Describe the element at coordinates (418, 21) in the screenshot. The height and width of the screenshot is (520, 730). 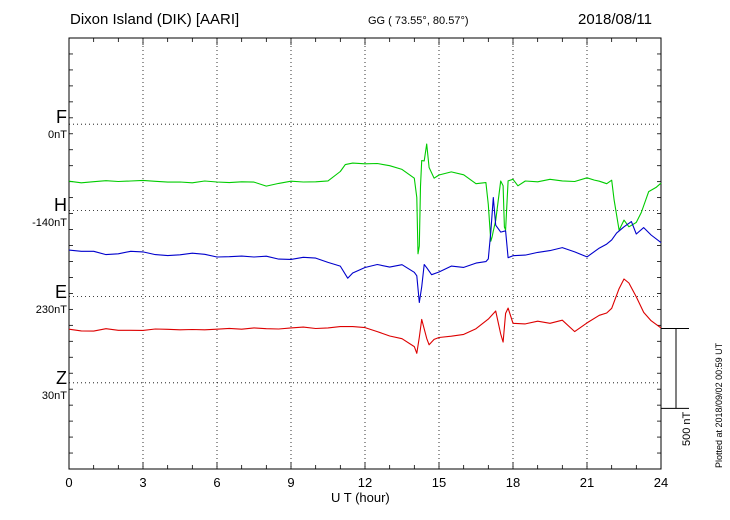
I see `station-coordinates: GG ( 73.55°, 80.57°)` at that location.